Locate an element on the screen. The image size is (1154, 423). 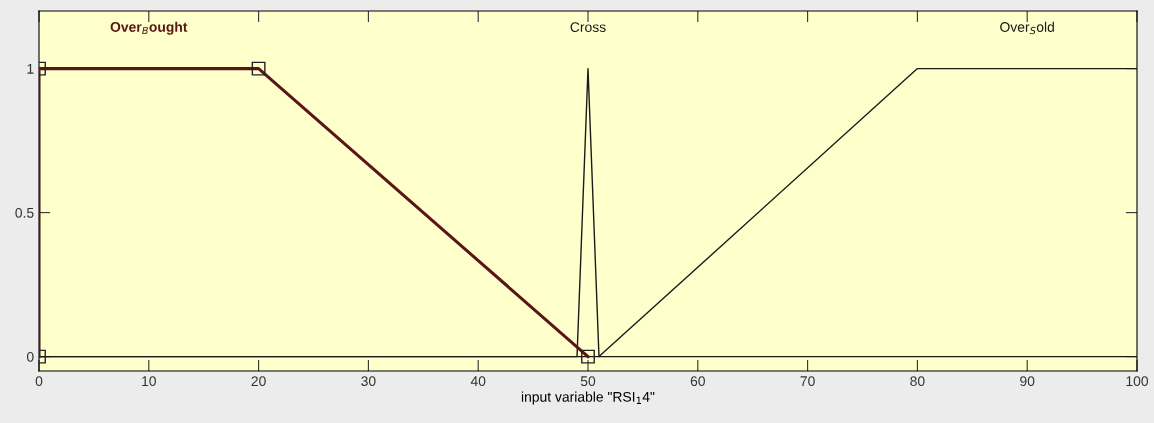
x-tick-label: 10 is located at coordinates (149, 381).